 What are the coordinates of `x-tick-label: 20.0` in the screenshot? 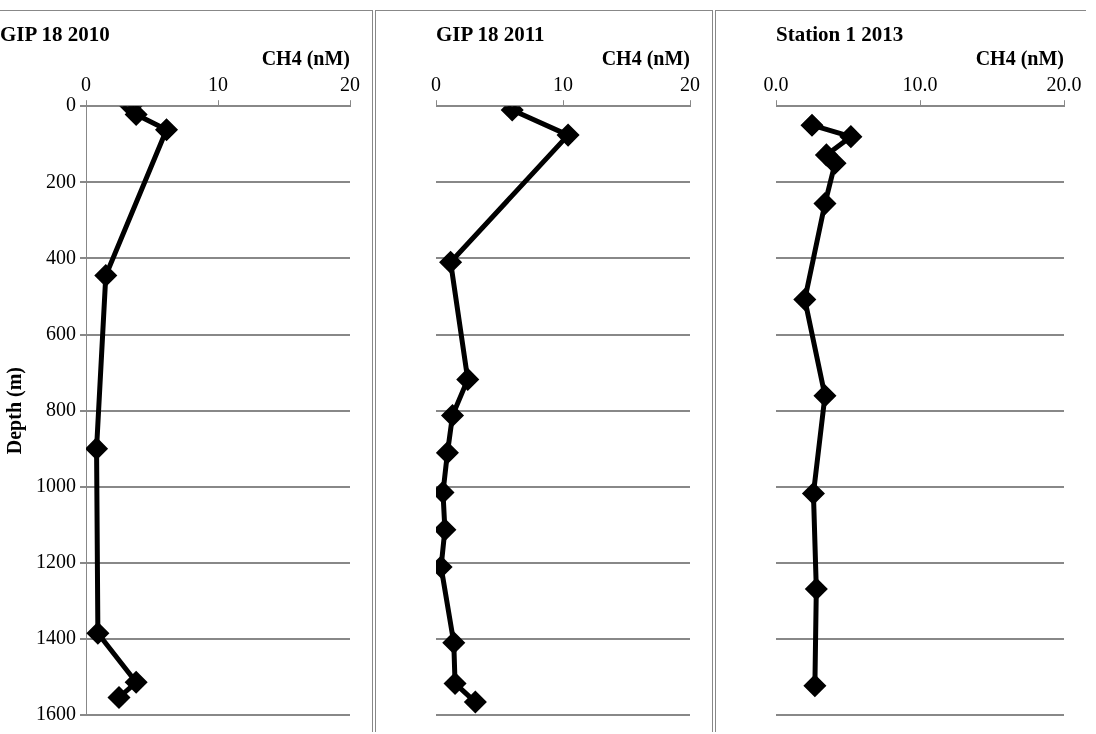 It's located at (1064, 84).